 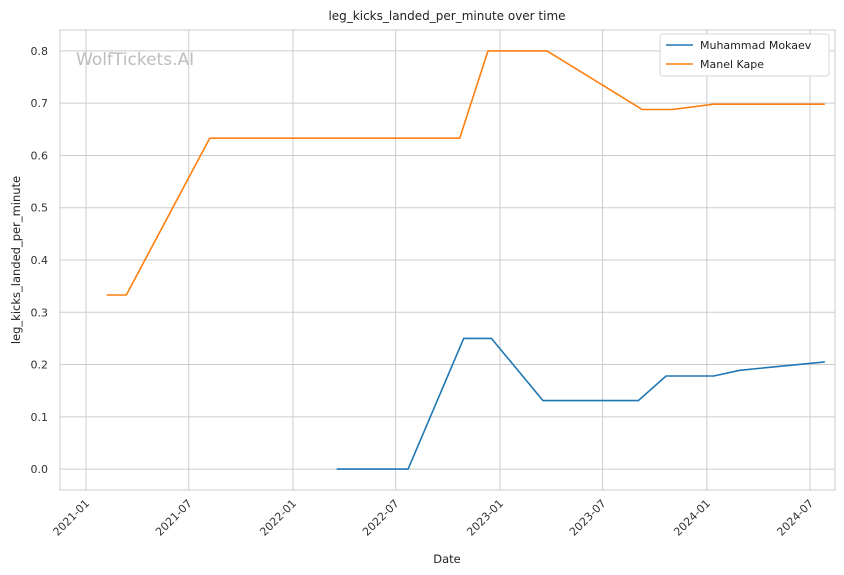 What do you see at coordinates (174, 518) in the screenshot?
I see `x-tick-label: 2021-07` at bounding box center [174, 518].